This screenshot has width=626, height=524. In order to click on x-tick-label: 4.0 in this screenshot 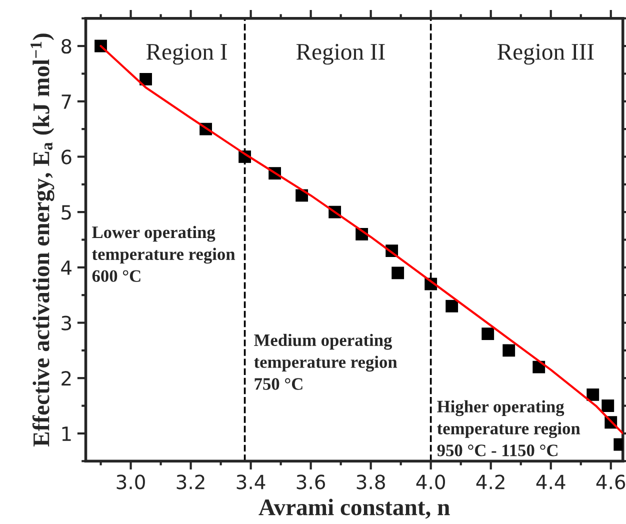, I will do `click(430, 482)`.